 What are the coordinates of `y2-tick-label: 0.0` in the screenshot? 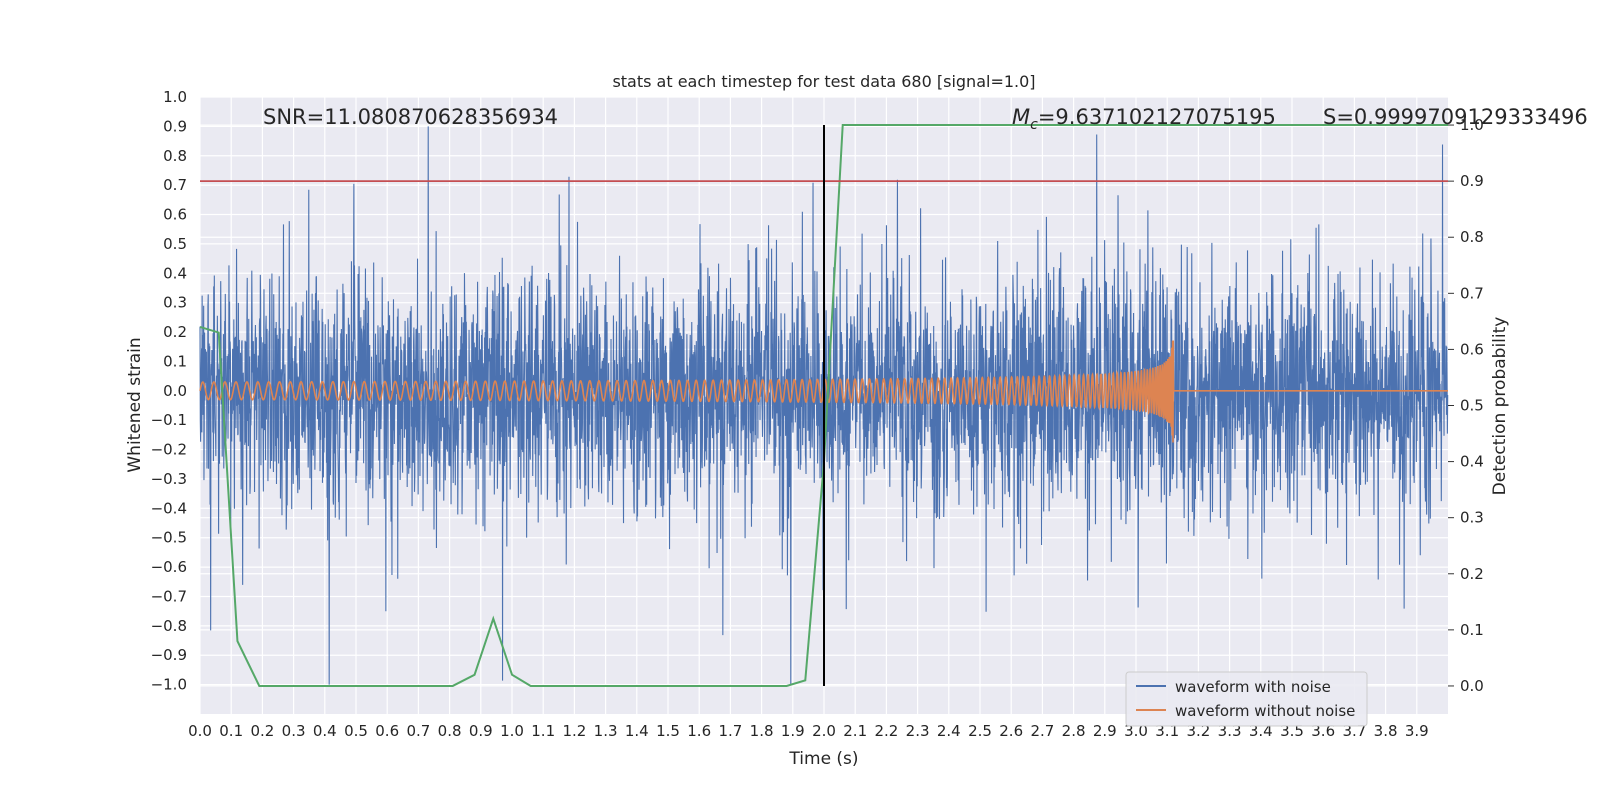 It's located at (1472, 686).